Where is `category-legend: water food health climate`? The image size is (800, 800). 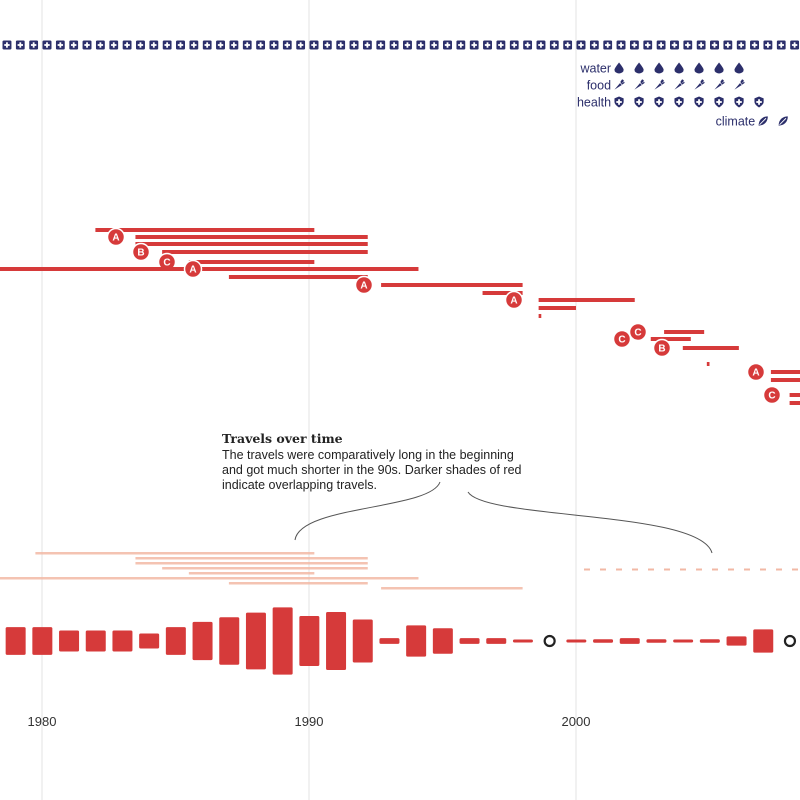
category-legend: water food health climate is located at coordinates (683, 95).